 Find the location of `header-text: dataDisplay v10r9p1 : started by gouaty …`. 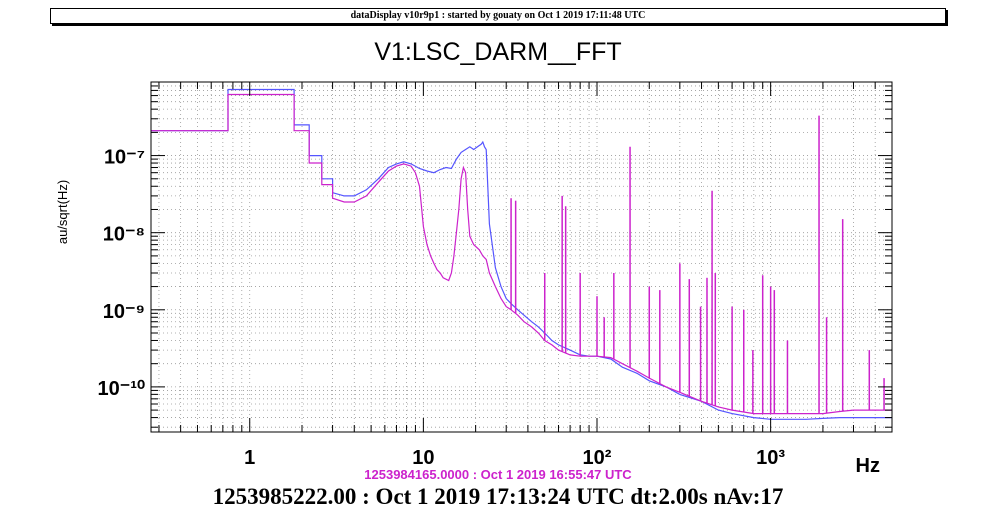

header-text: dataDisplay v10r9p1 : started by gouaty … is located at coordinates (498, 15).